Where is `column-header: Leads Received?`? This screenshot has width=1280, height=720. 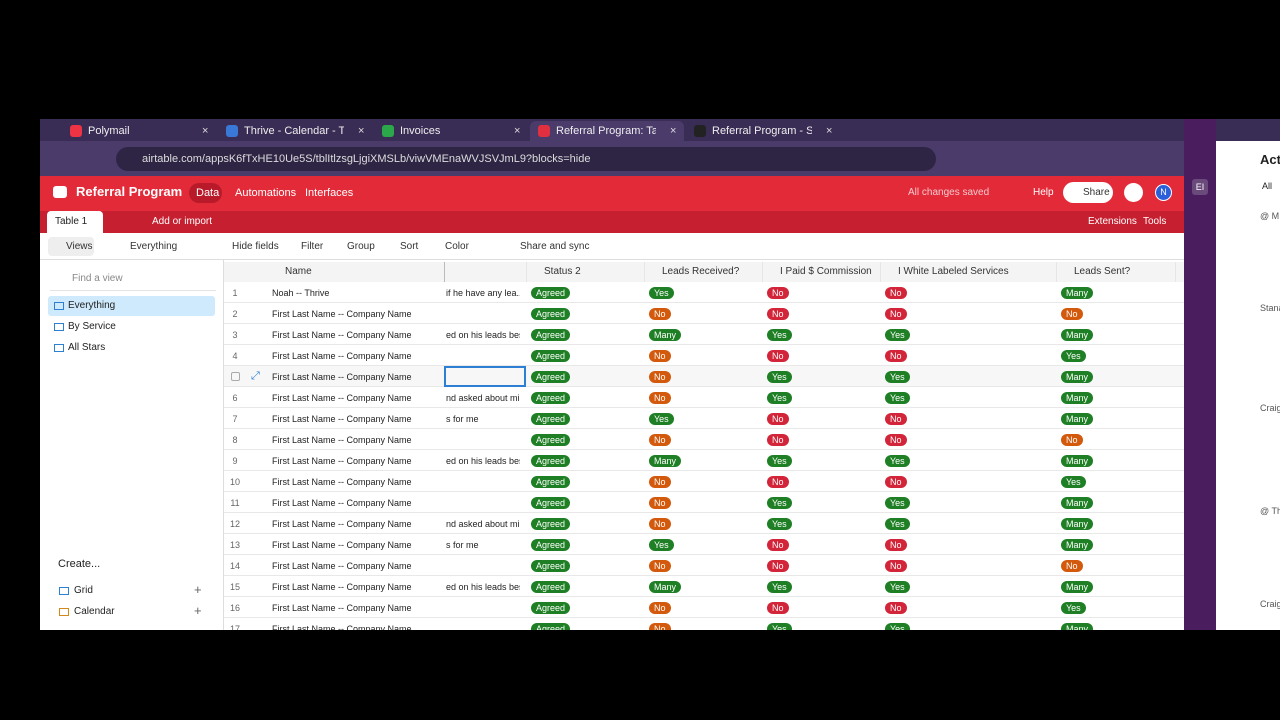
column-header: Leads Received? is located at coordinates (701, 271).